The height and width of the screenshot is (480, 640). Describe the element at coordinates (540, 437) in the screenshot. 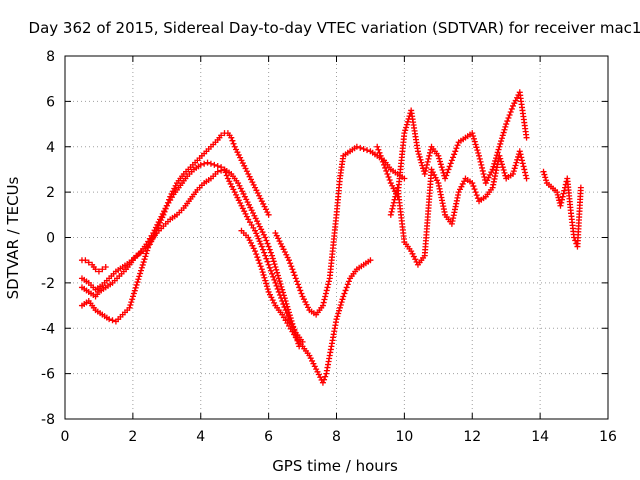

I see `x-tick-label: 14` at that location.